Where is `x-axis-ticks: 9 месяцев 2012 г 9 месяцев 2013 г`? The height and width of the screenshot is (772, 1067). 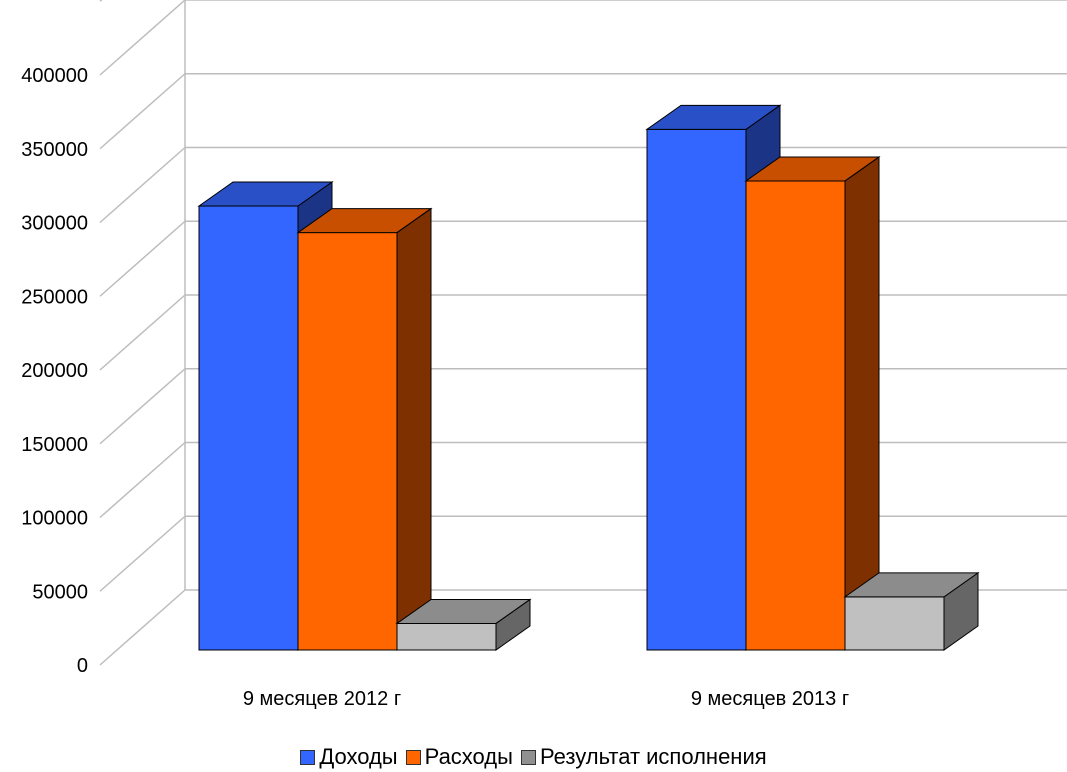 x-axis-ticks: 9 месяцев 2012 г 9 месяцев 2013 г is located at coordinates (546, 699).